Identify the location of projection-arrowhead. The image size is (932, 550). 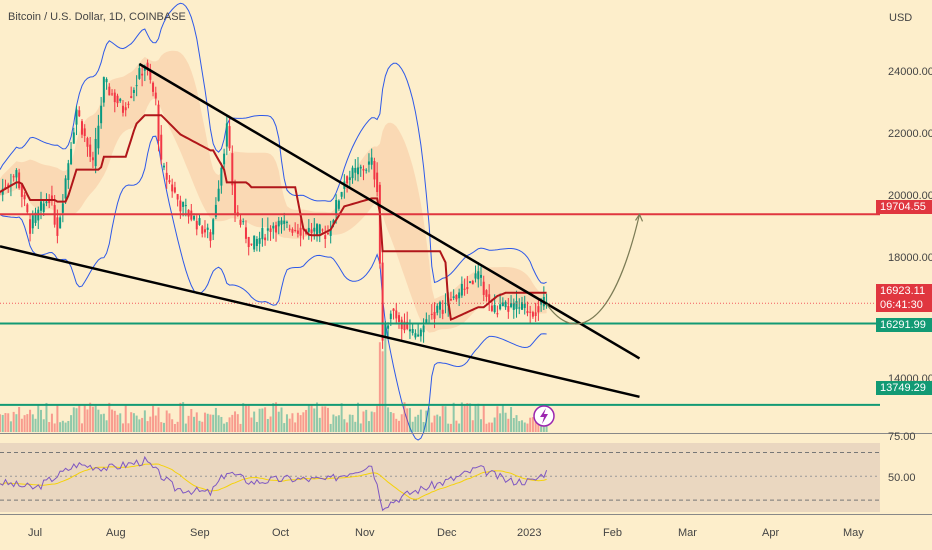
(639, 217).